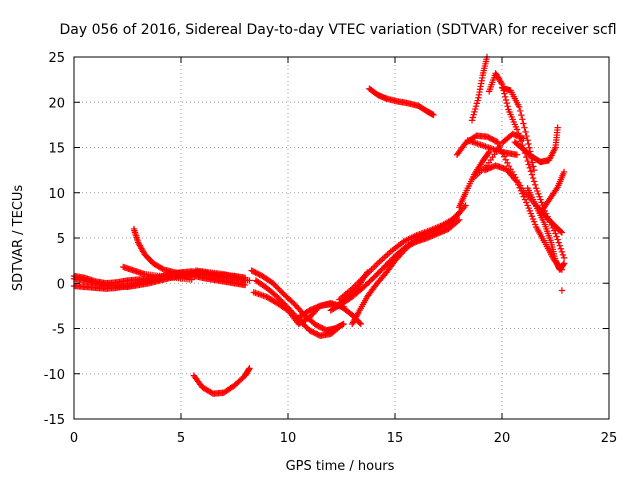 The height and width of the screenshot is (480, 640). I want to click on x-tick-label: 10, so click(288, 438).